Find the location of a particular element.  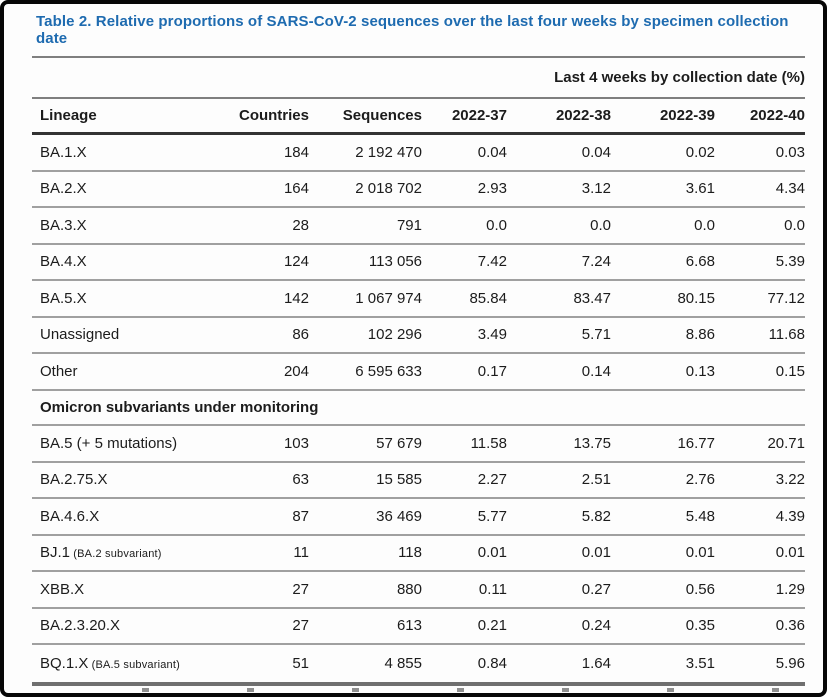

table-row: BA.2.3.20.X 27 613 0.21 0.24 0.35 0.36 is located at coordinates (418, 627).